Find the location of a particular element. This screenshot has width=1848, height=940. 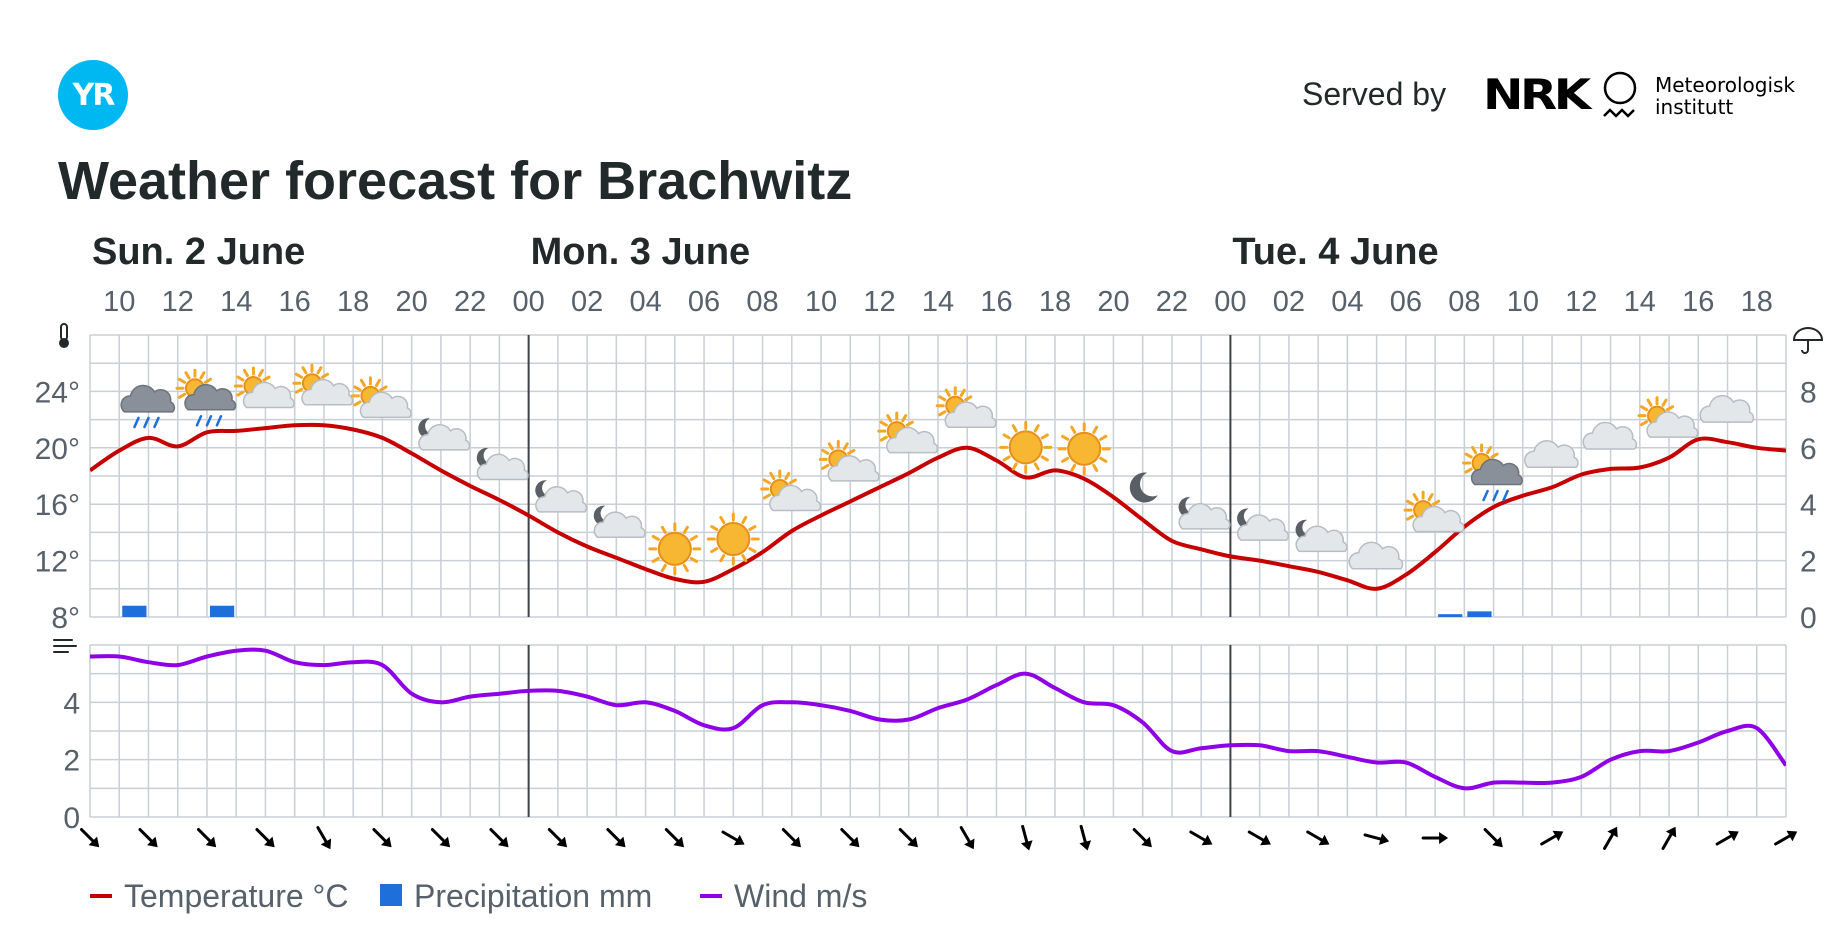

yr-logo: YR is located at coordinates (93, 95).